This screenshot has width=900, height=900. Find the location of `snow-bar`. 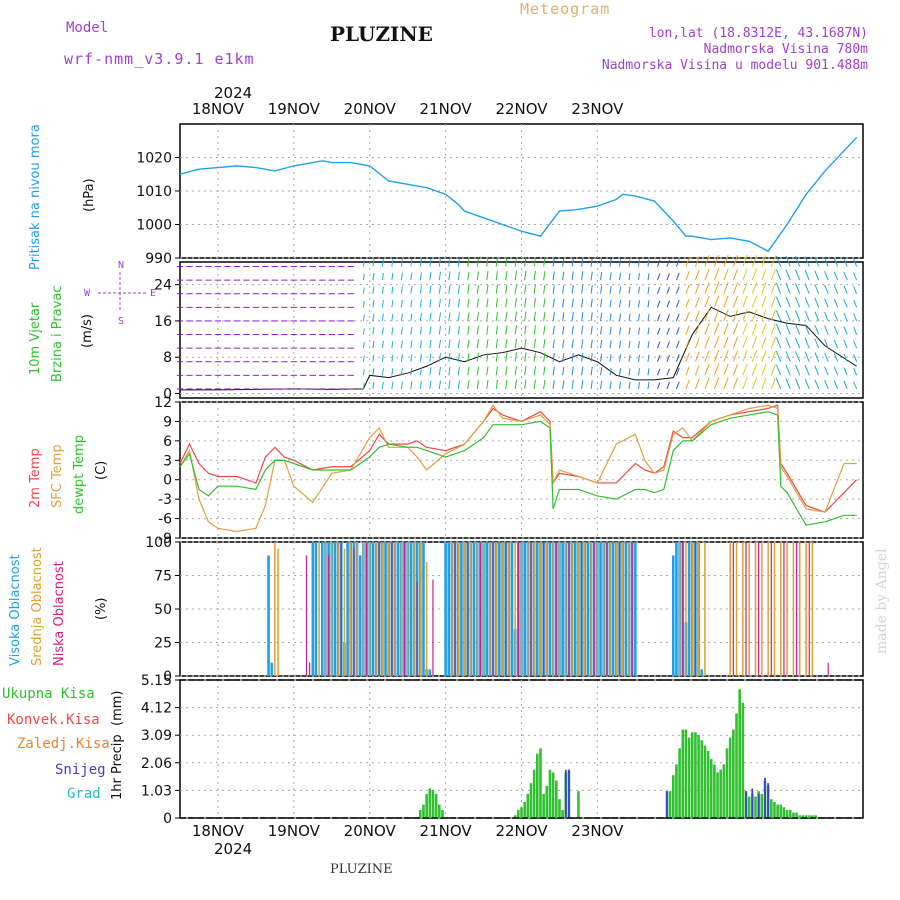

snow-bar is located at coordinates (569, 793).